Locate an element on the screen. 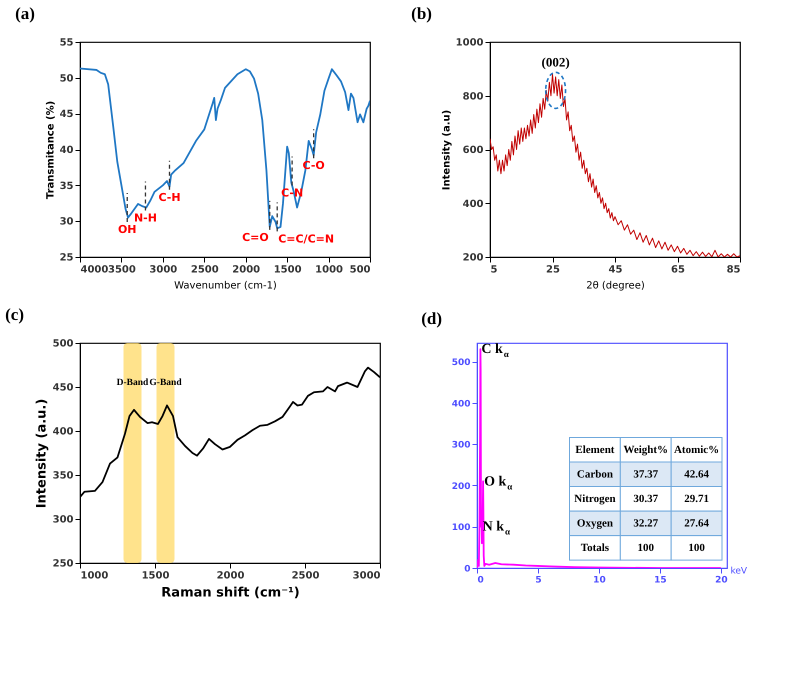  annotation: OH is located at coordinates (127, 229).